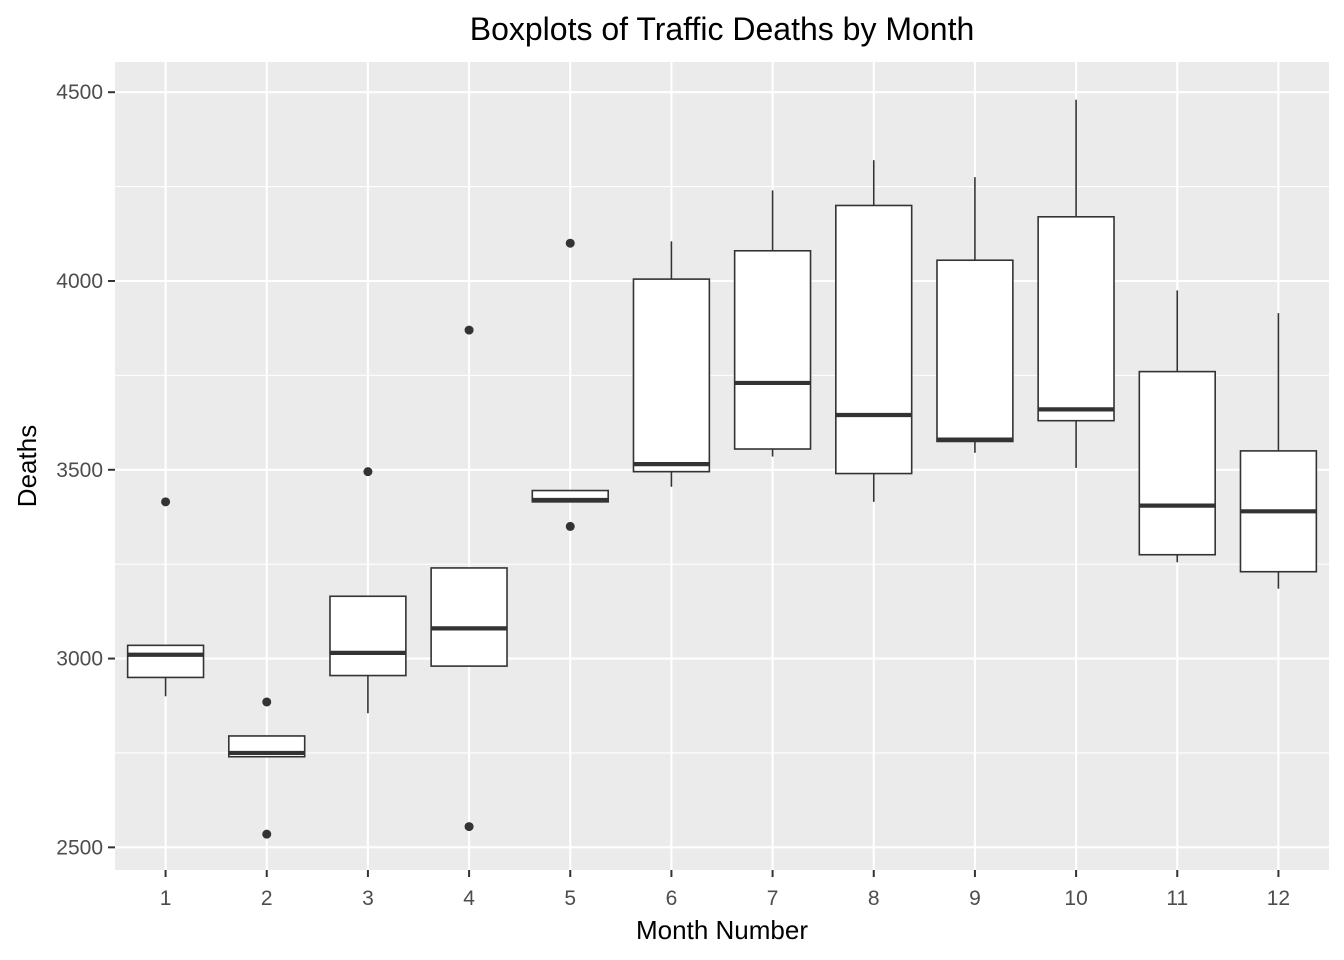 This screenshot has width=1344, height=960. Describe the element at coordinates (79, 92) in the screenshot. I see `y-tick-label: 4500` at that location.